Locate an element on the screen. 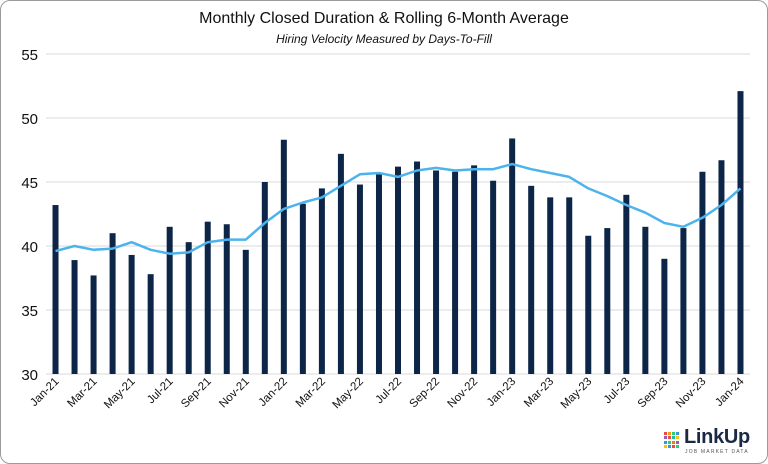 This screenshot has width=768, height=464. x-tick-label: Jul-21 is located at coordinates (160, 391).